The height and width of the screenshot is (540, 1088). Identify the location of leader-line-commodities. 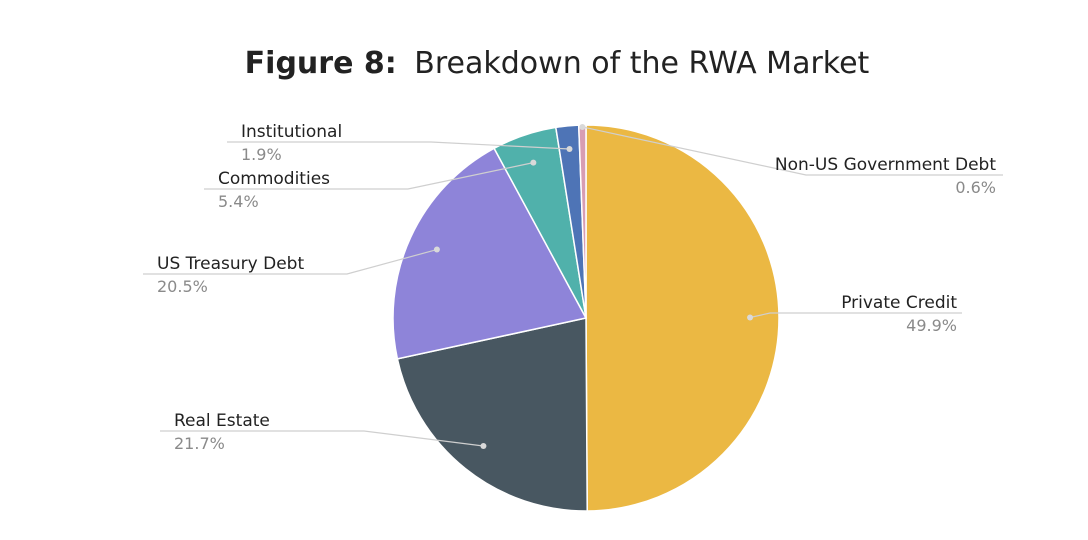
(369, 176).